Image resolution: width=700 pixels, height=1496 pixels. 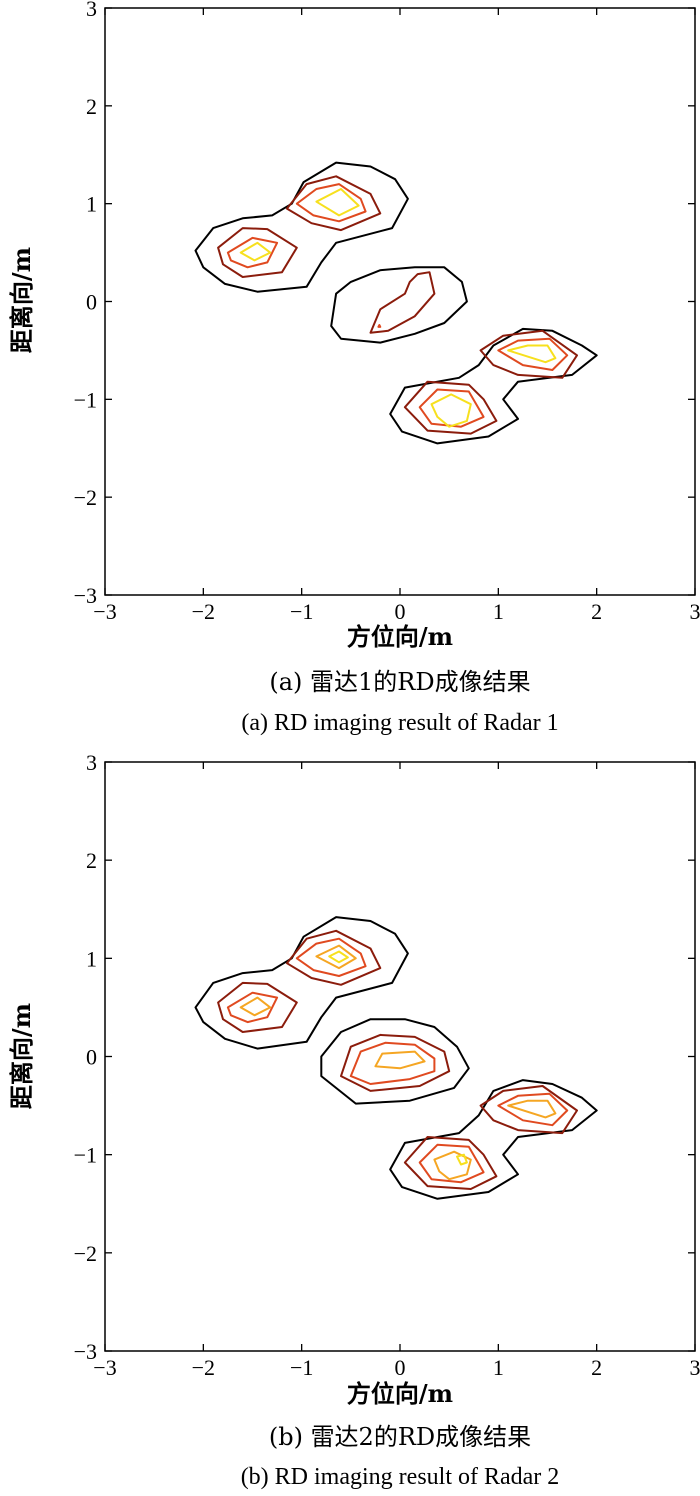 What do you see at coordinates (400, 1437) in the screenshot?
I see `caption-zh: (b) 雷达2的RD成像结果` at bounding box center [400, 1437].